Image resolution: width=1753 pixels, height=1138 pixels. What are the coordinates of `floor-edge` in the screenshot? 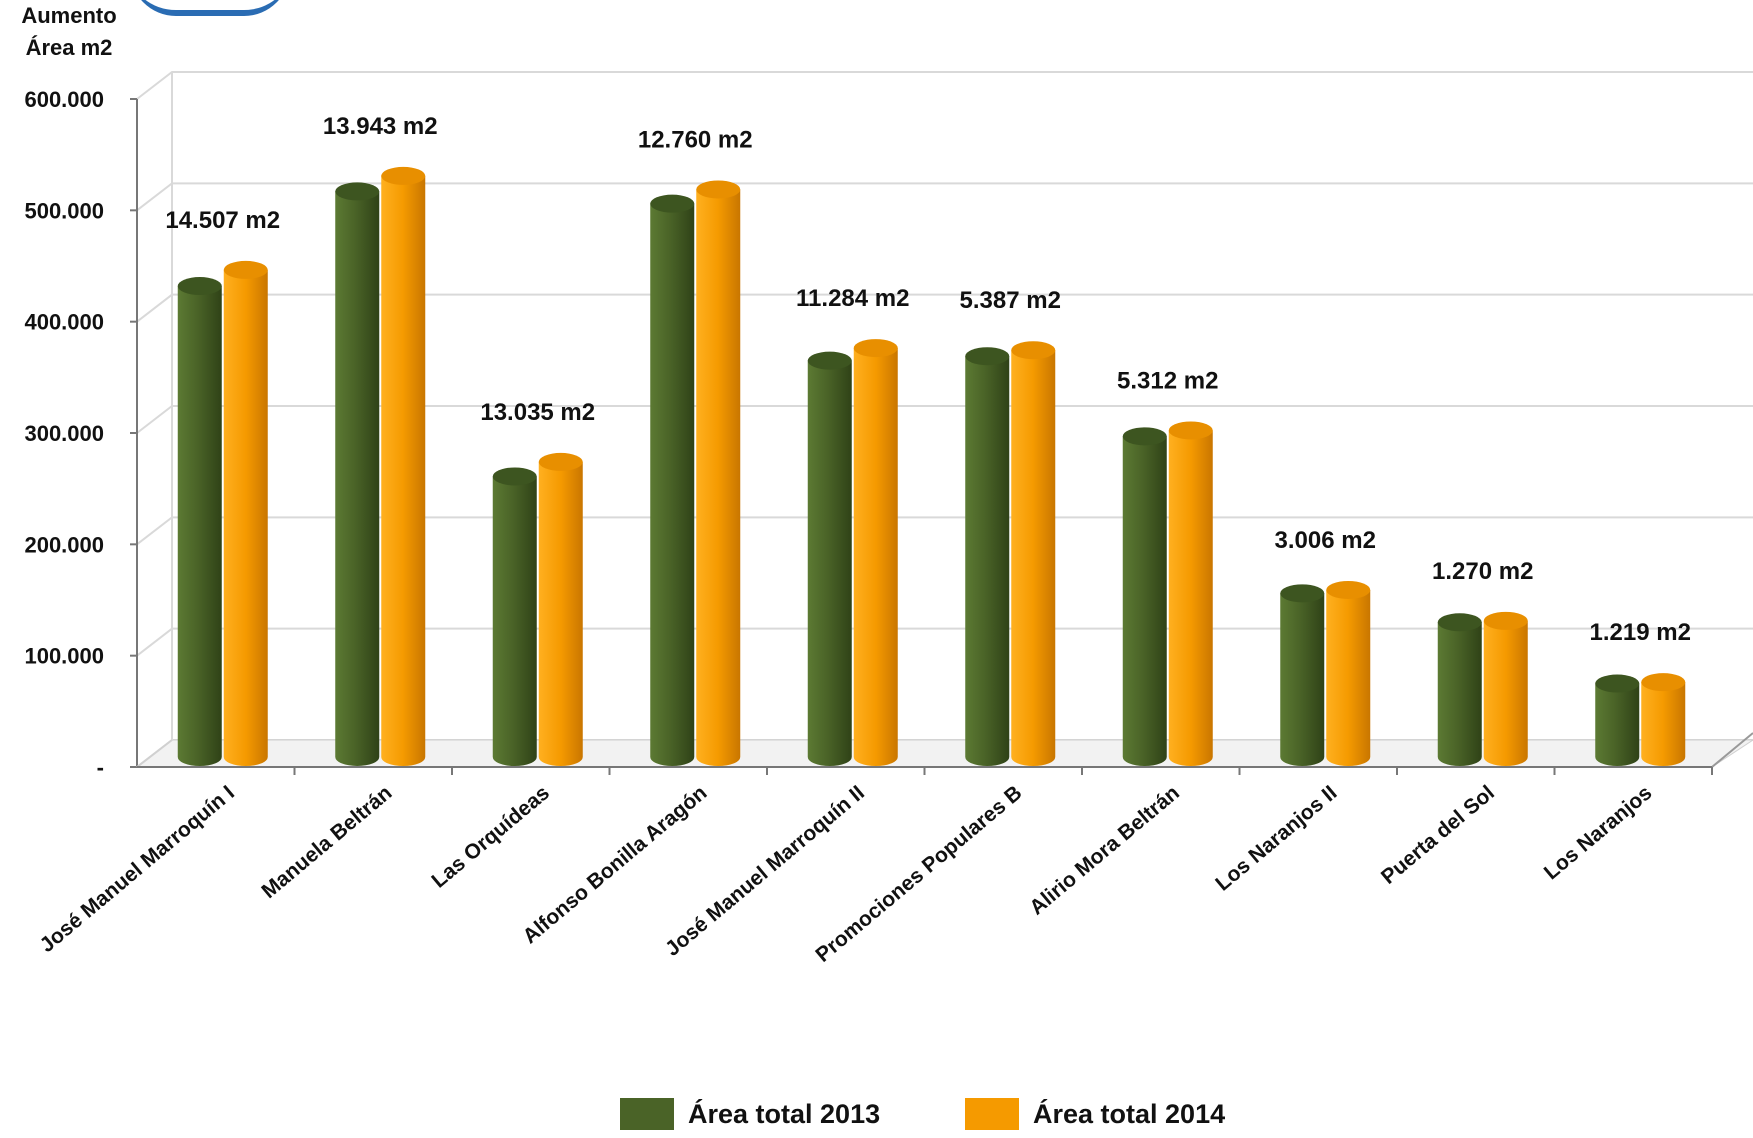 It's located at (1732, 750).